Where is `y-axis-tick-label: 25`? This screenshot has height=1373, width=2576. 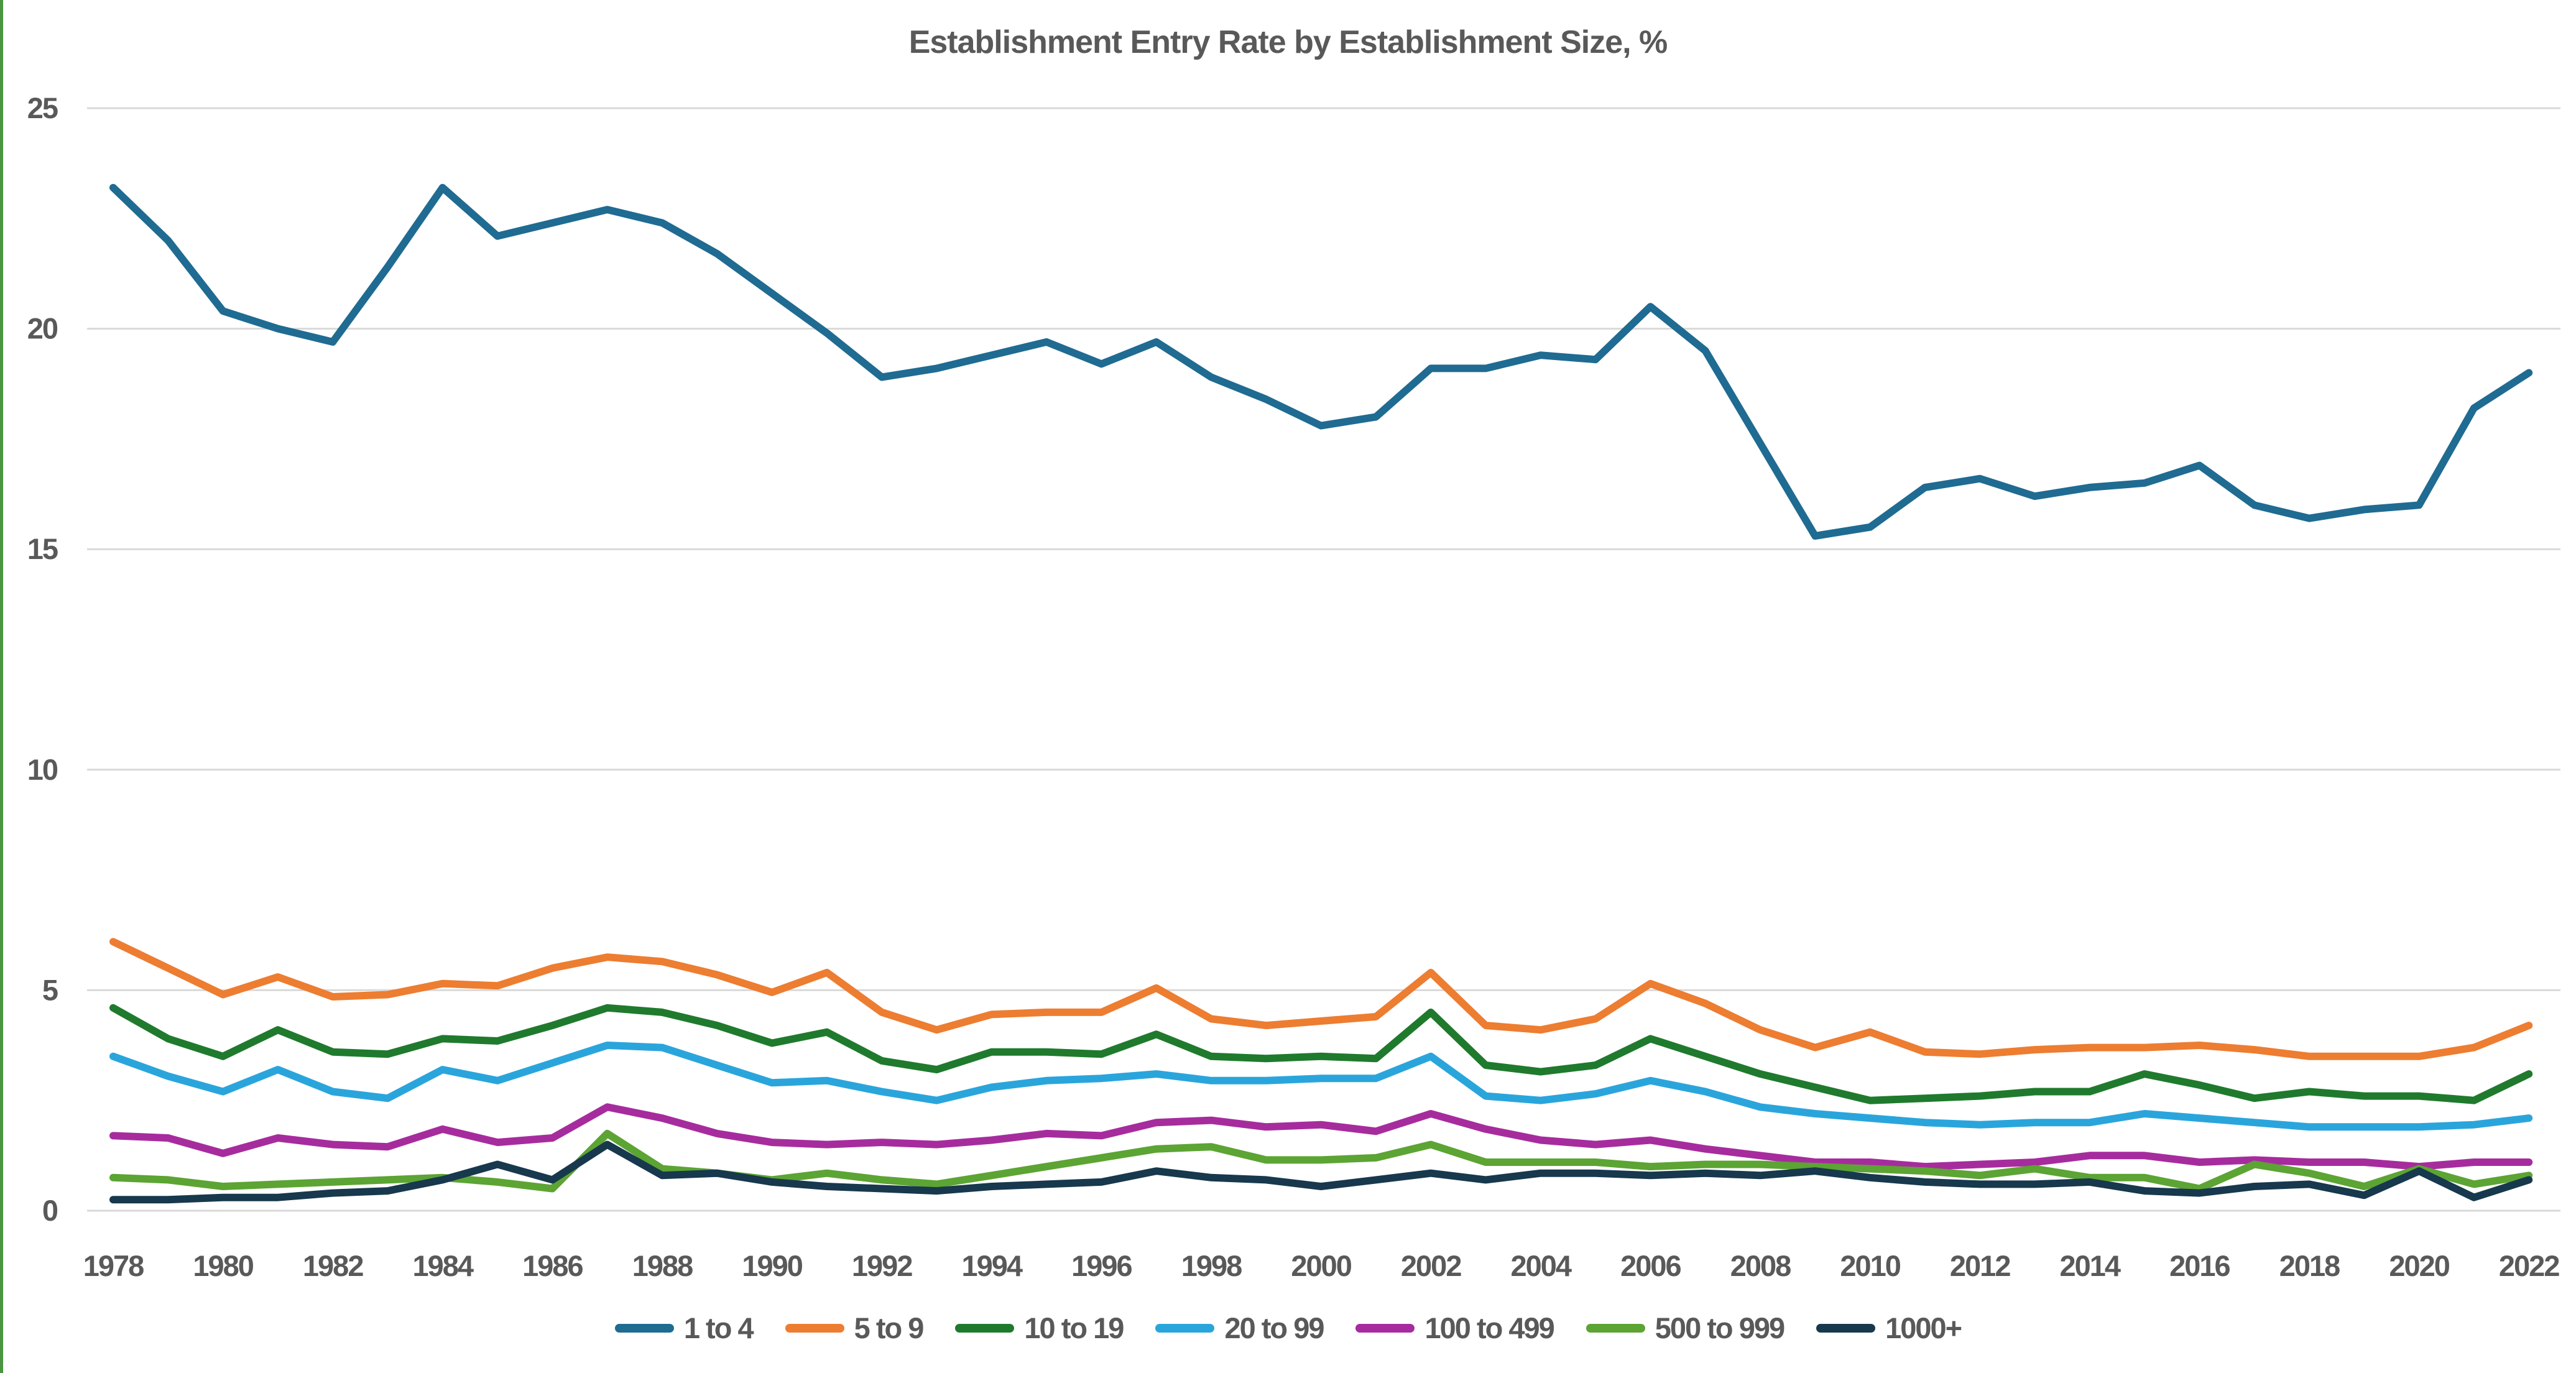
y-axis-tick-label: 25 is located at coordinates (42, 107).